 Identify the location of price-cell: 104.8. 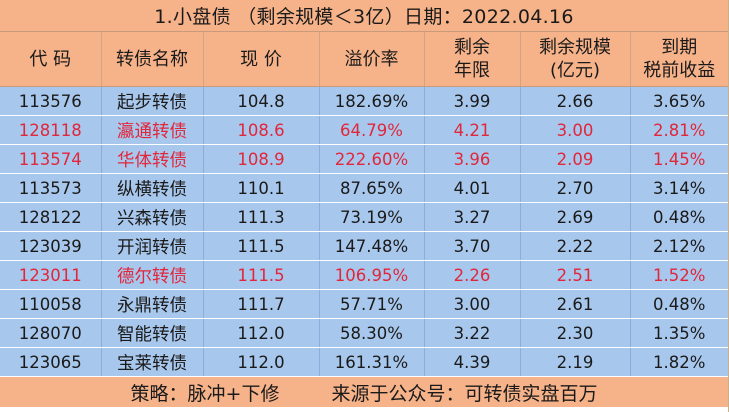
(260, 101).